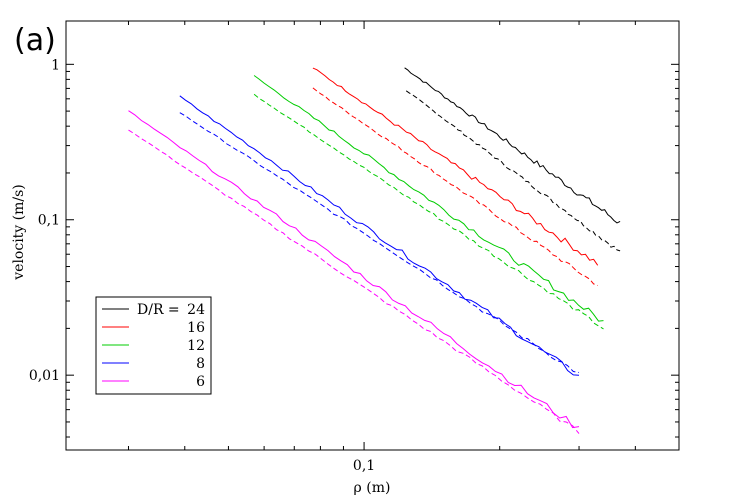  What do you see at coordinates (196, 346) in the screenshot?
I see `legend-label: 12` at bounding box center [196, 346].